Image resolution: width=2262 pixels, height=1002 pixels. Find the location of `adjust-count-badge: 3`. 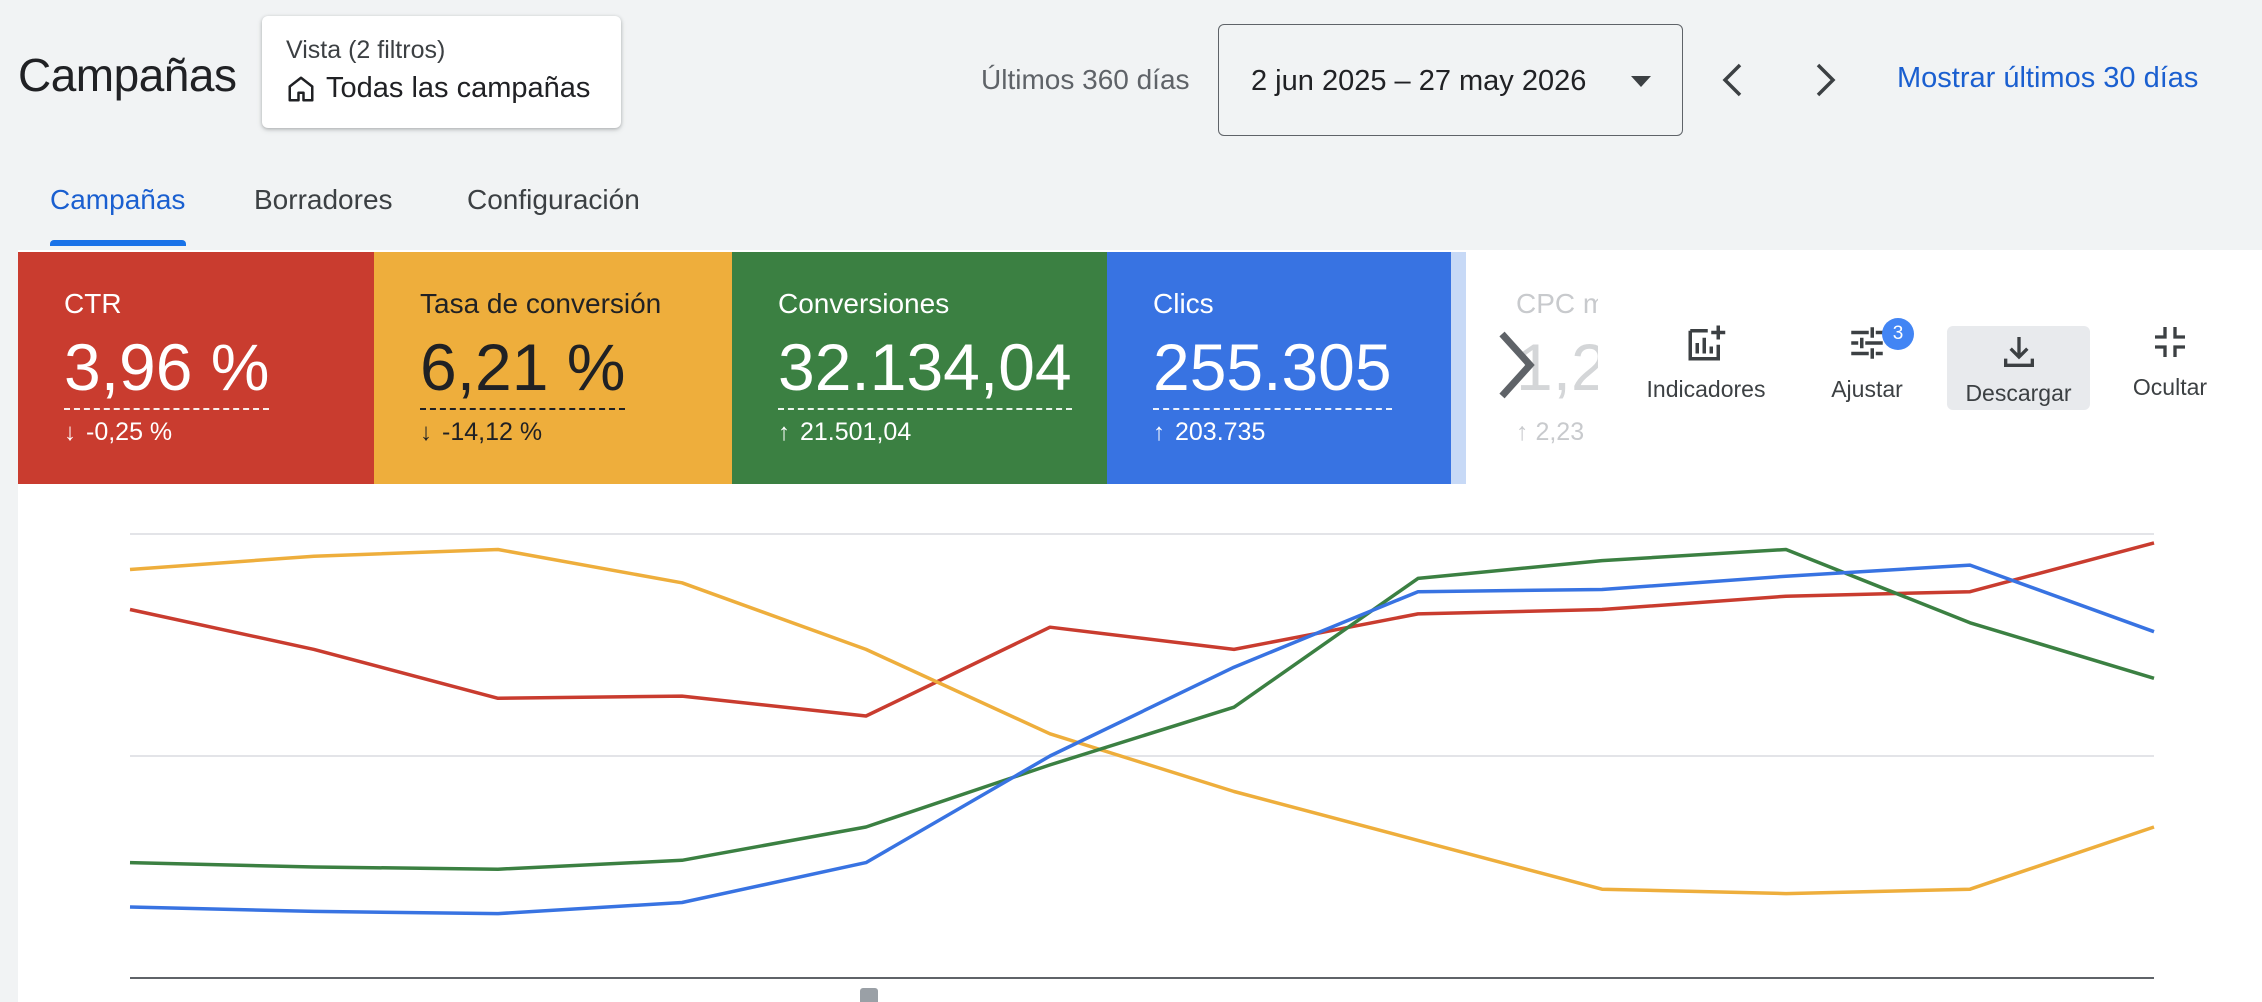

adjust-count-badge: 3 is located at coordinates (1898, 334).